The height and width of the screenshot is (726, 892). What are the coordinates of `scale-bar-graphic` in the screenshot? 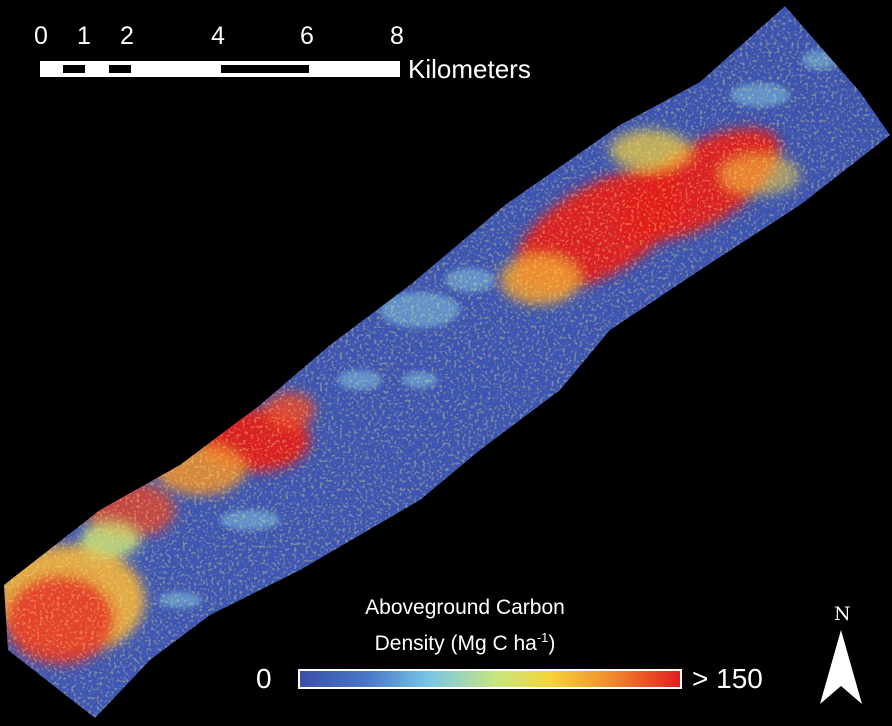 It's located at (220, 69).